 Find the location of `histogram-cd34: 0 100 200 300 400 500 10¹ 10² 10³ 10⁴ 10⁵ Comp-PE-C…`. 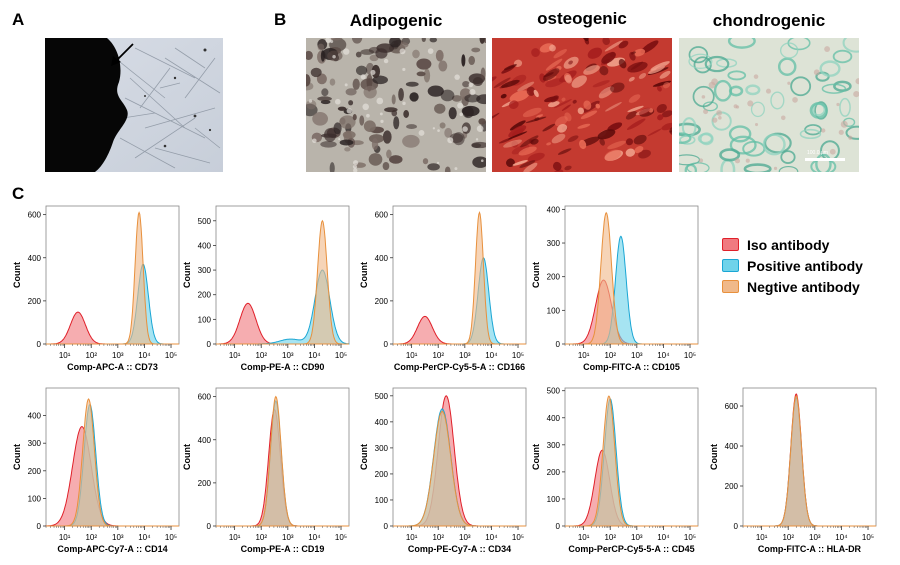

histogram-cd34: 0 100 200 300 400 500 10¹ 10² 10³ 10⁴ 10⁵ Comp-PE-C… is located at coordinates (444, 472).